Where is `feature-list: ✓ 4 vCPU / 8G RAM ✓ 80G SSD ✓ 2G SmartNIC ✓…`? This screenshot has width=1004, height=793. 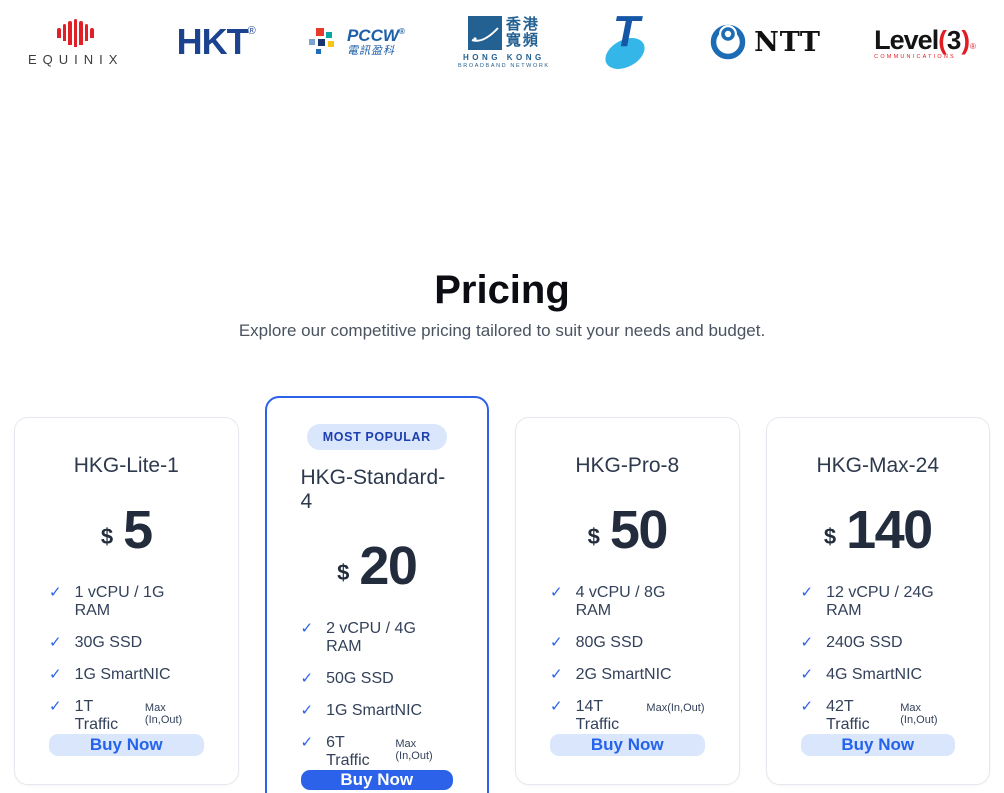
feature-list: ✓ 4 vCPU / 8G RAM ✓ 80G SSD ✓ 2G SmartNIC ✓… is located at coordinates (627, 658).